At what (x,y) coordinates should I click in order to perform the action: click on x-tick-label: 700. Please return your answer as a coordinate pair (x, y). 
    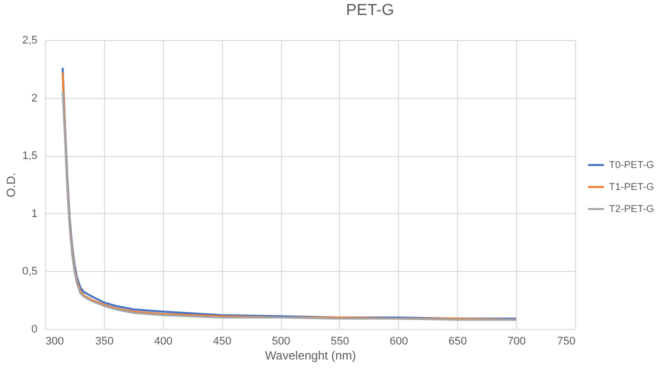
    Looking at the image, I should click on (516, 342).